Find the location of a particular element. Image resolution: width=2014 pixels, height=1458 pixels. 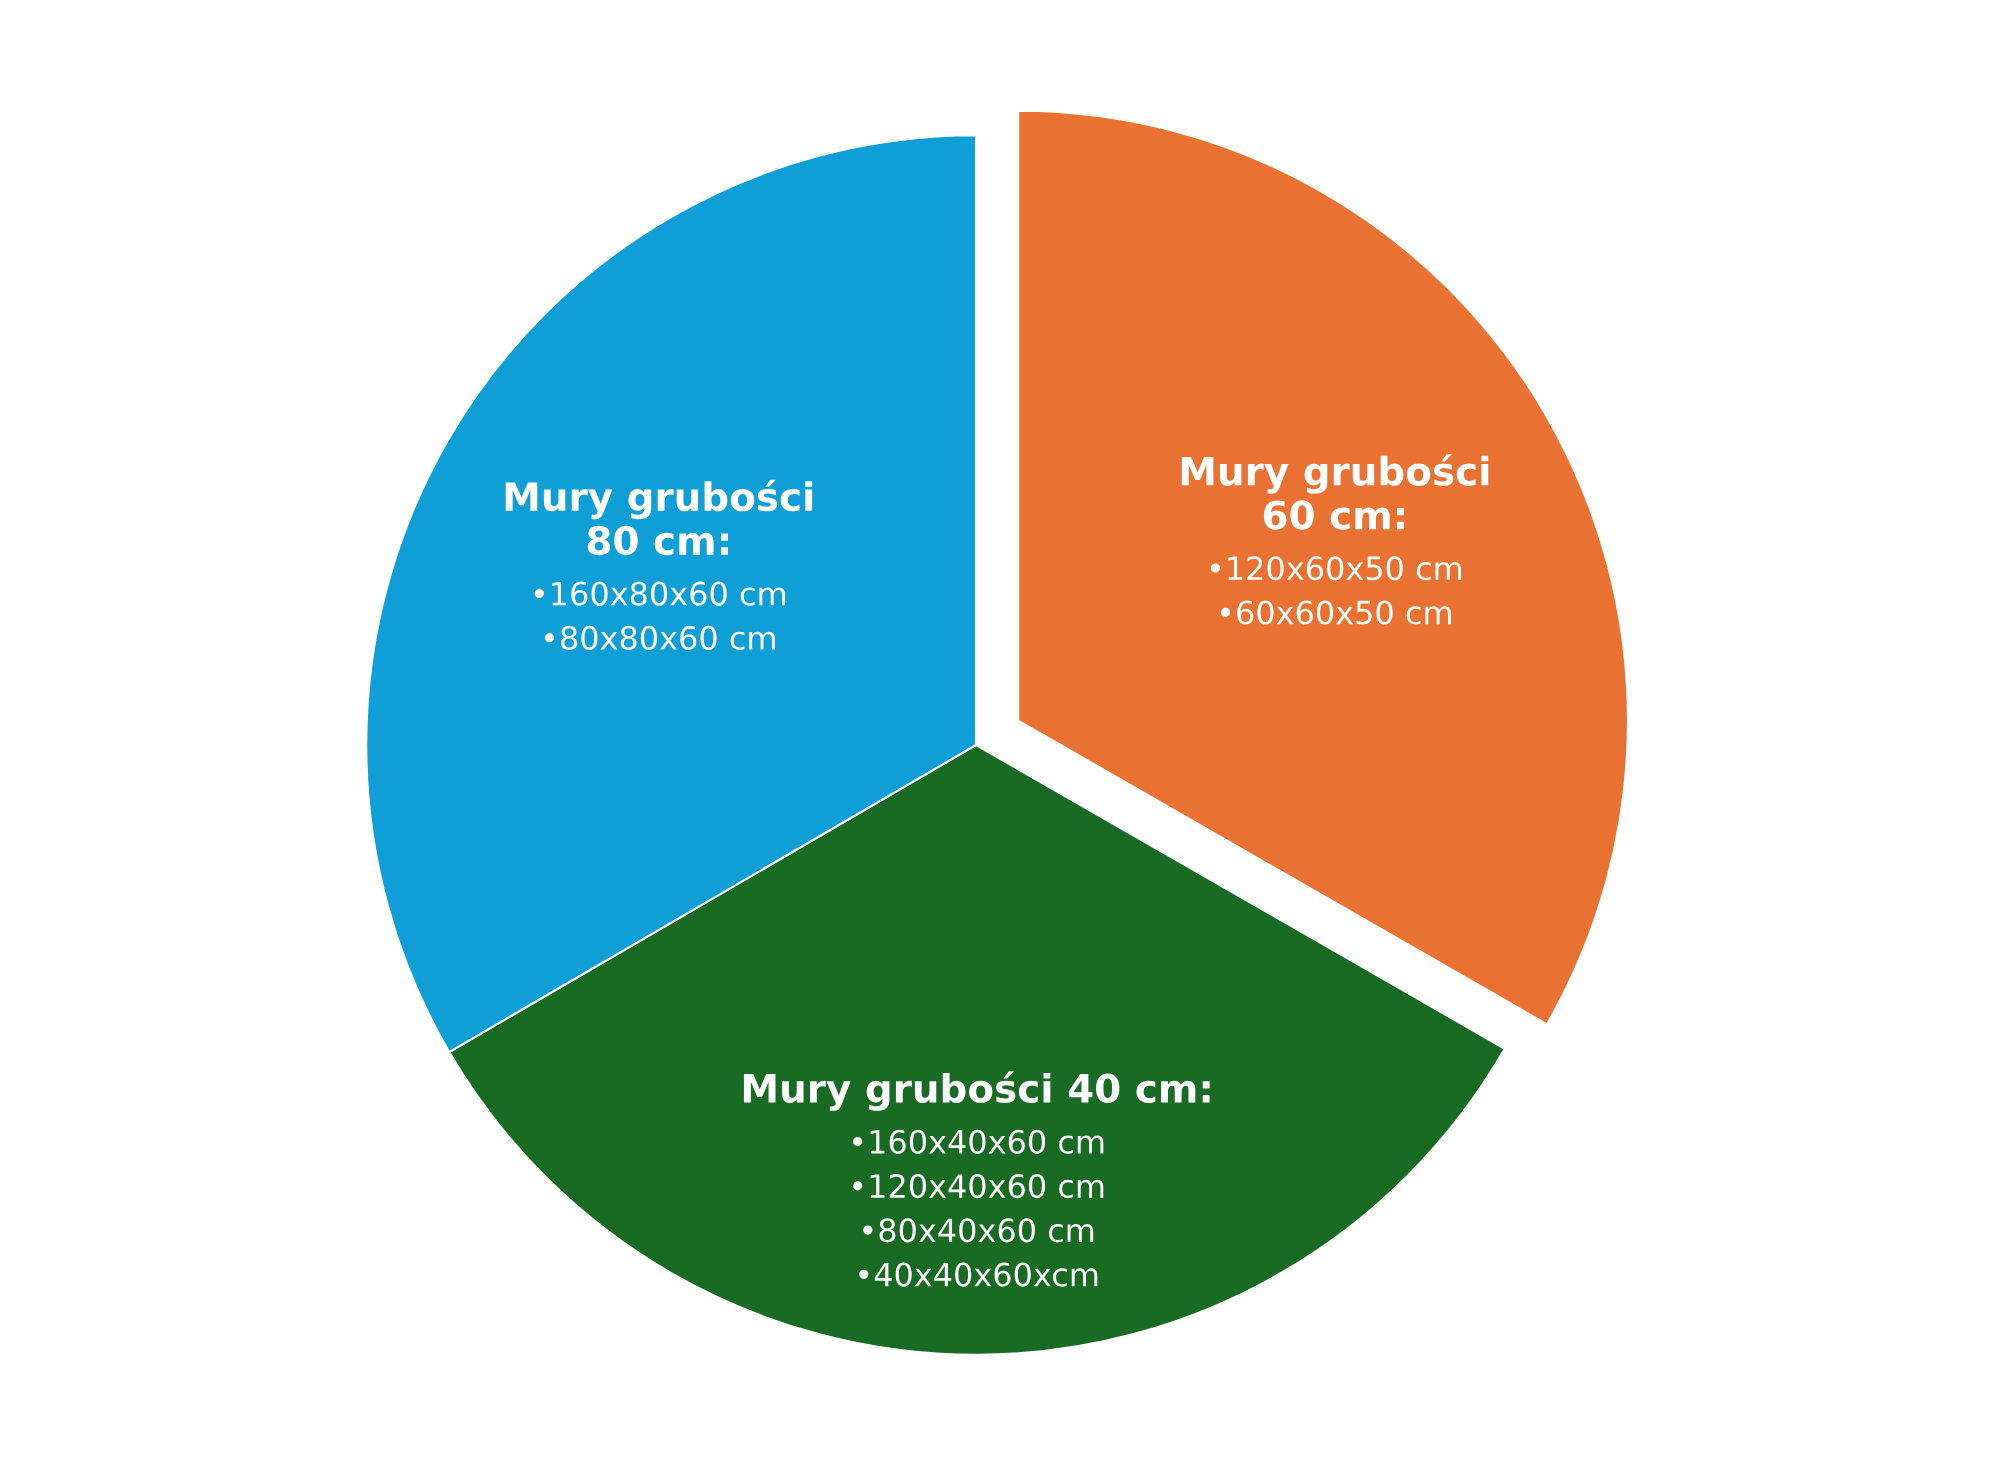

slice-label: Mury grubości 40 cm: •160x40x60 cm •120x40x60 cm •80x40x60 cm •40x40x60xcm is located at coordinates (976, 1179).